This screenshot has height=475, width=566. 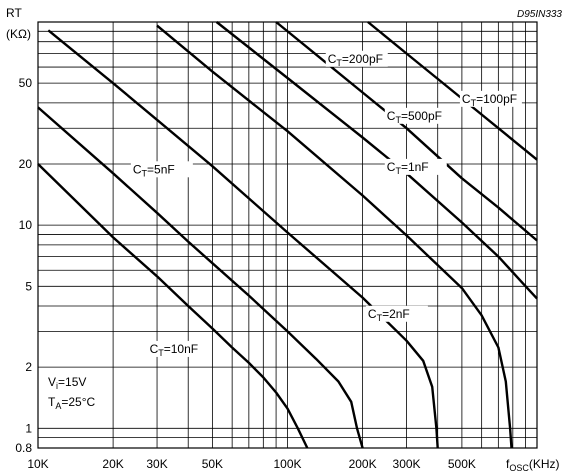 I want to click on y-axis-unit: (KΩ), so click(x=18, y=34).